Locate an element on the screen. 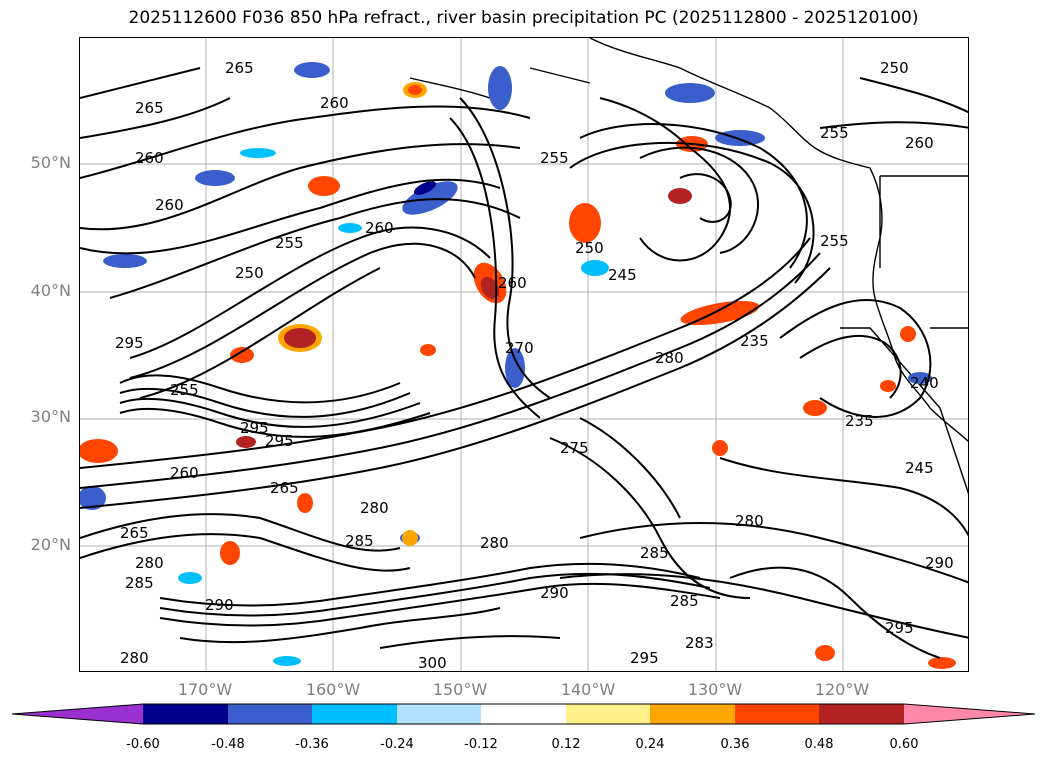  colorbar-tick: 0.36 is located at coordinates (735, 744).